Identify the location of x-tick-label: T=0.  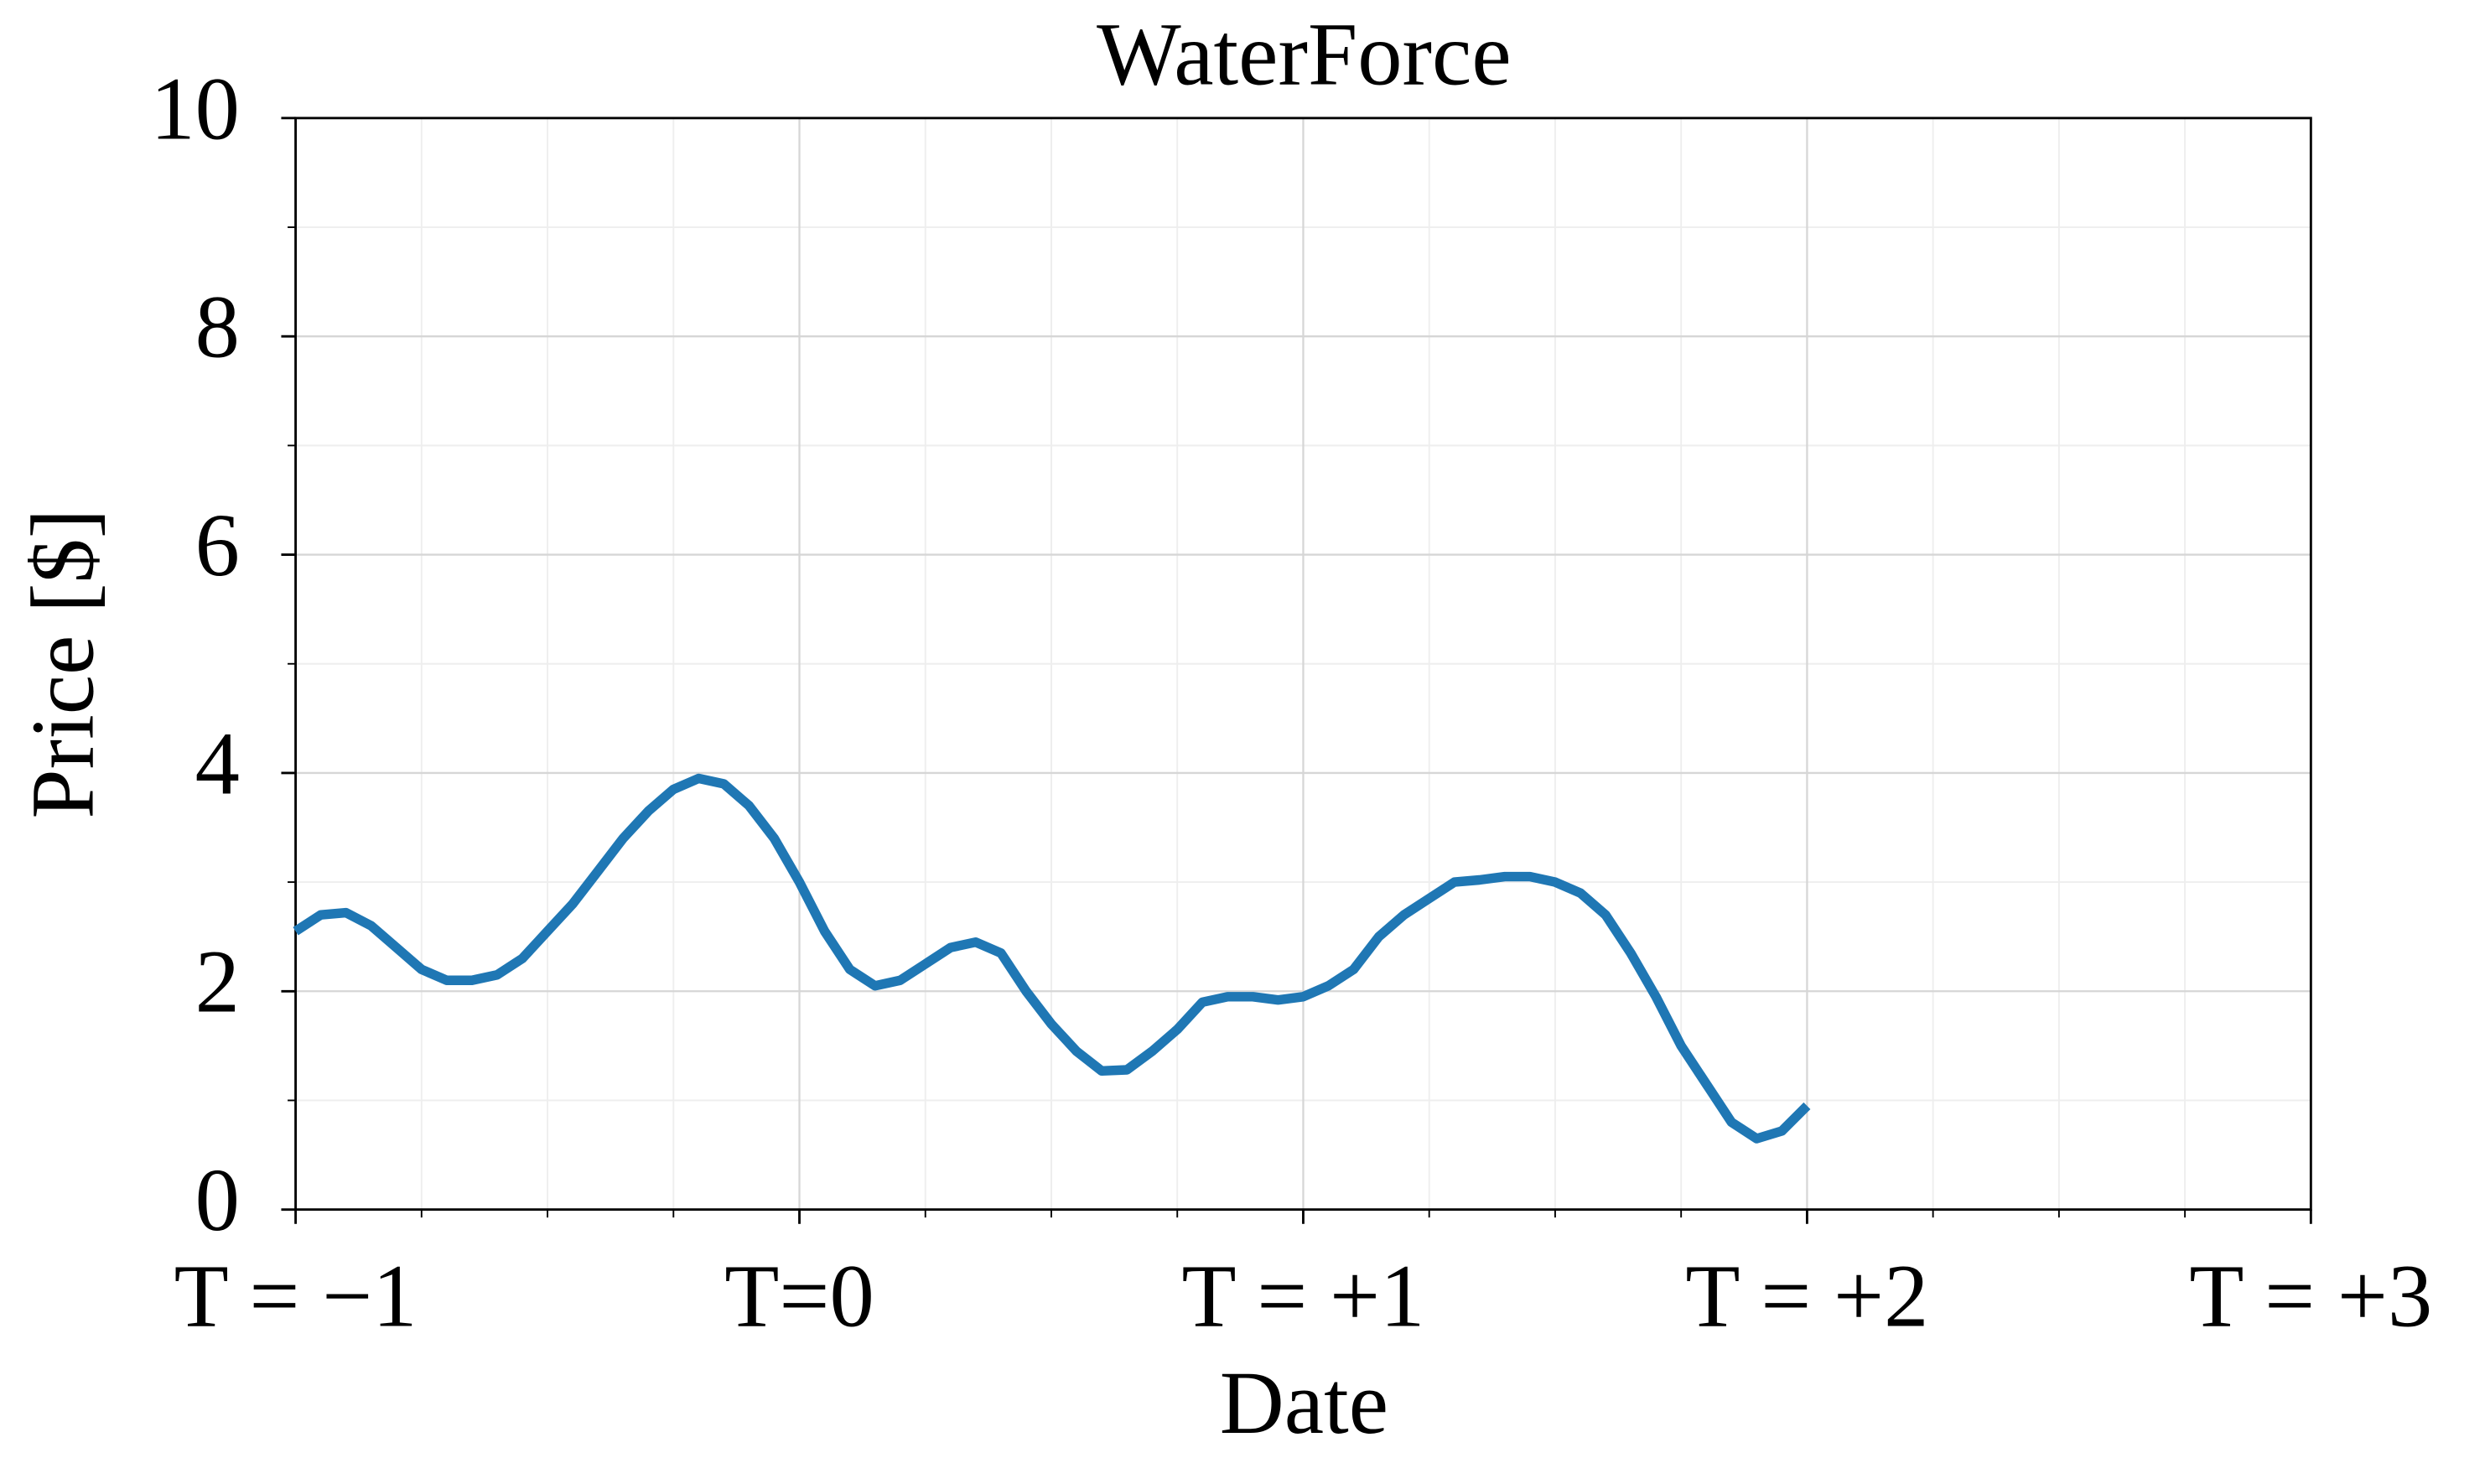
(799, 1296).